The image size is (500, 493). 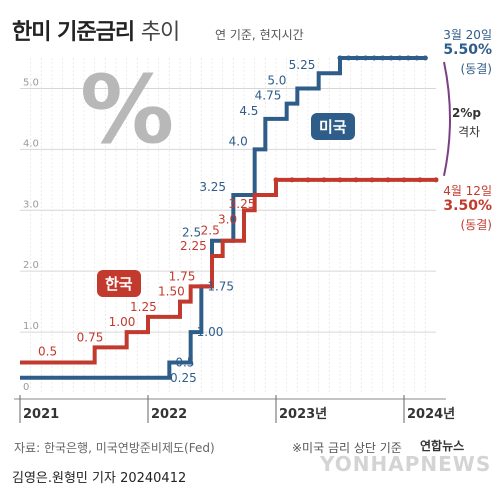 I want to click on subtitle: 연 기준, 현지시간, so click(x=259, y=35).